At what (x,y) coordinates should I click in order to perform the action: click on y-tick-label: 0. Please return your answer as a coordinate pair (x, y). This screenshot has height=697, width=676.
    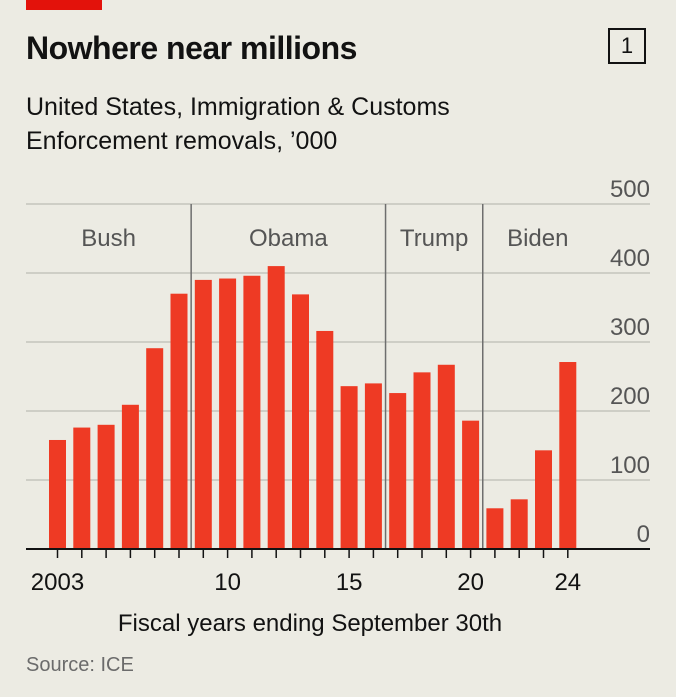
    Looking at the image, I should click on (643, 534).